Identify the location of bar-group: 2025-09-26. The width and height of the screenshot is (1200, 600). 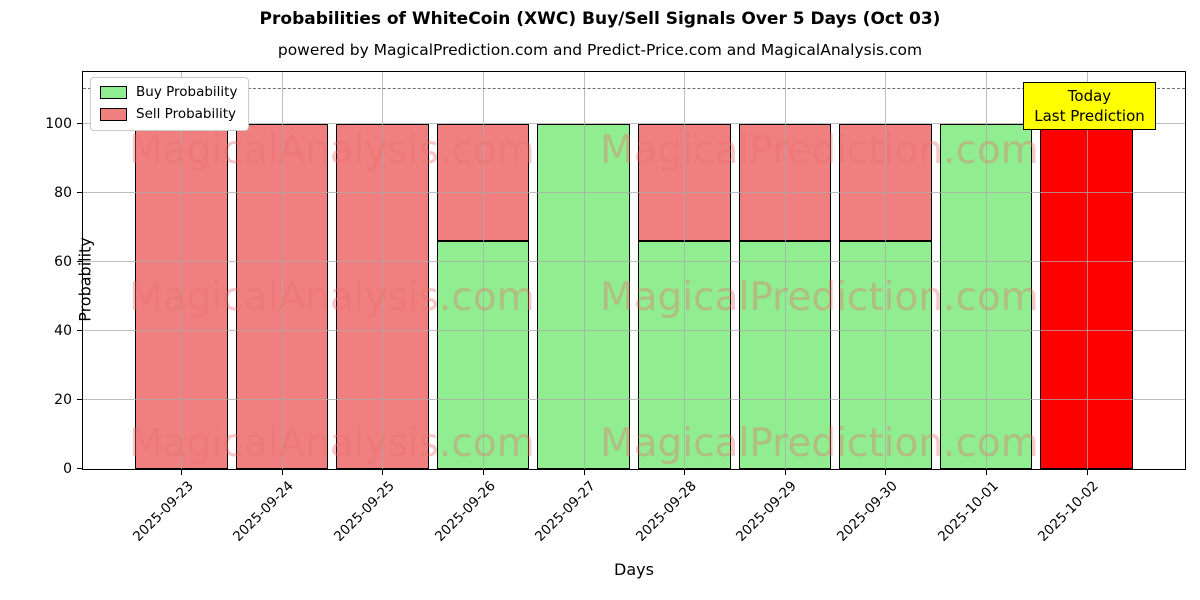
(483, 308).